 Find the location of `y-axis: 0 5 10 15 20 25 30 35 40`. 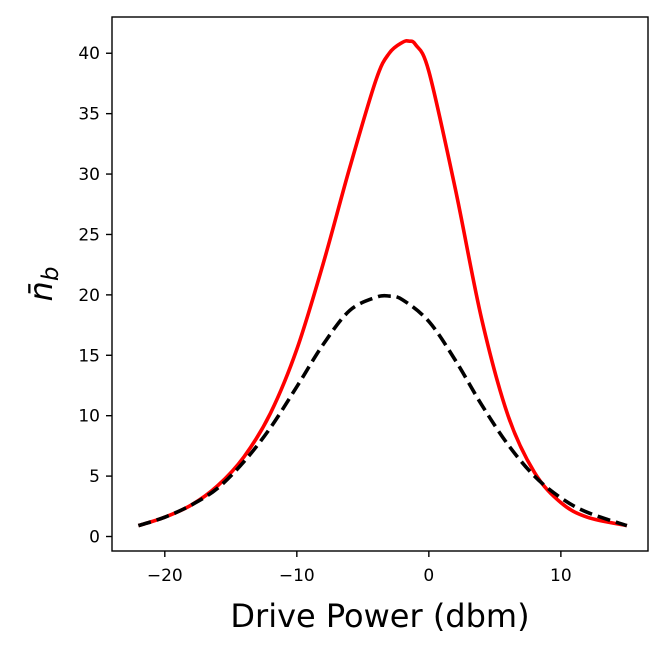

y-axis: 0 5 10 15 20 25 30 35 40 is located at coordinates (95, 296).